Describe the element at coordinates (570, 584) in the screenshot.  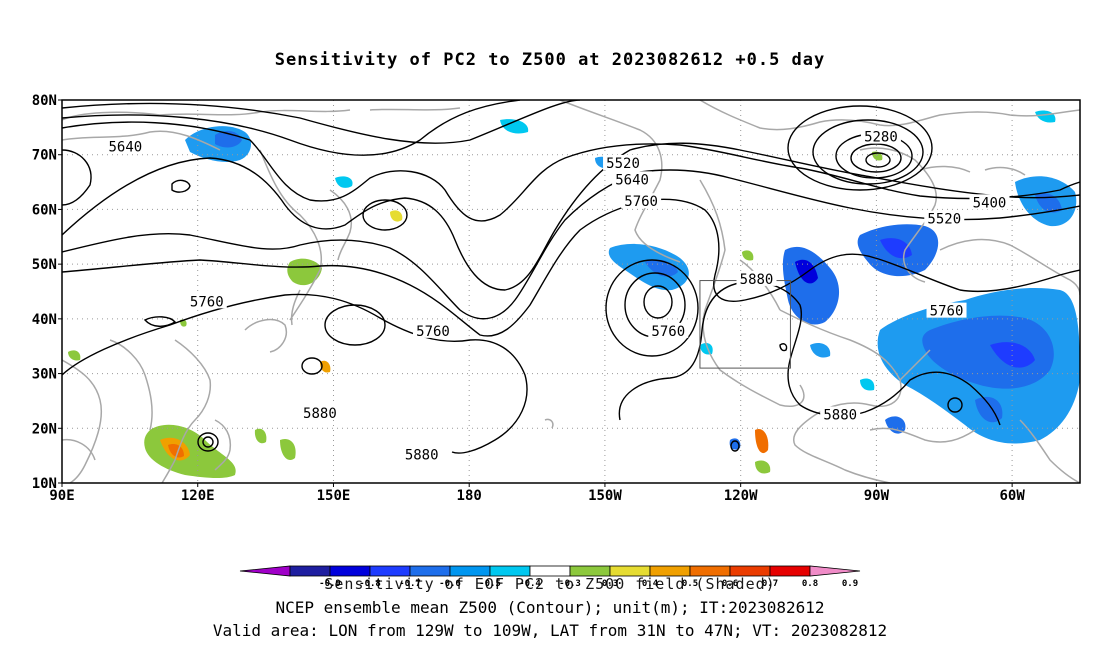
I see `colorbar-tick-label: -0.3` at that location.